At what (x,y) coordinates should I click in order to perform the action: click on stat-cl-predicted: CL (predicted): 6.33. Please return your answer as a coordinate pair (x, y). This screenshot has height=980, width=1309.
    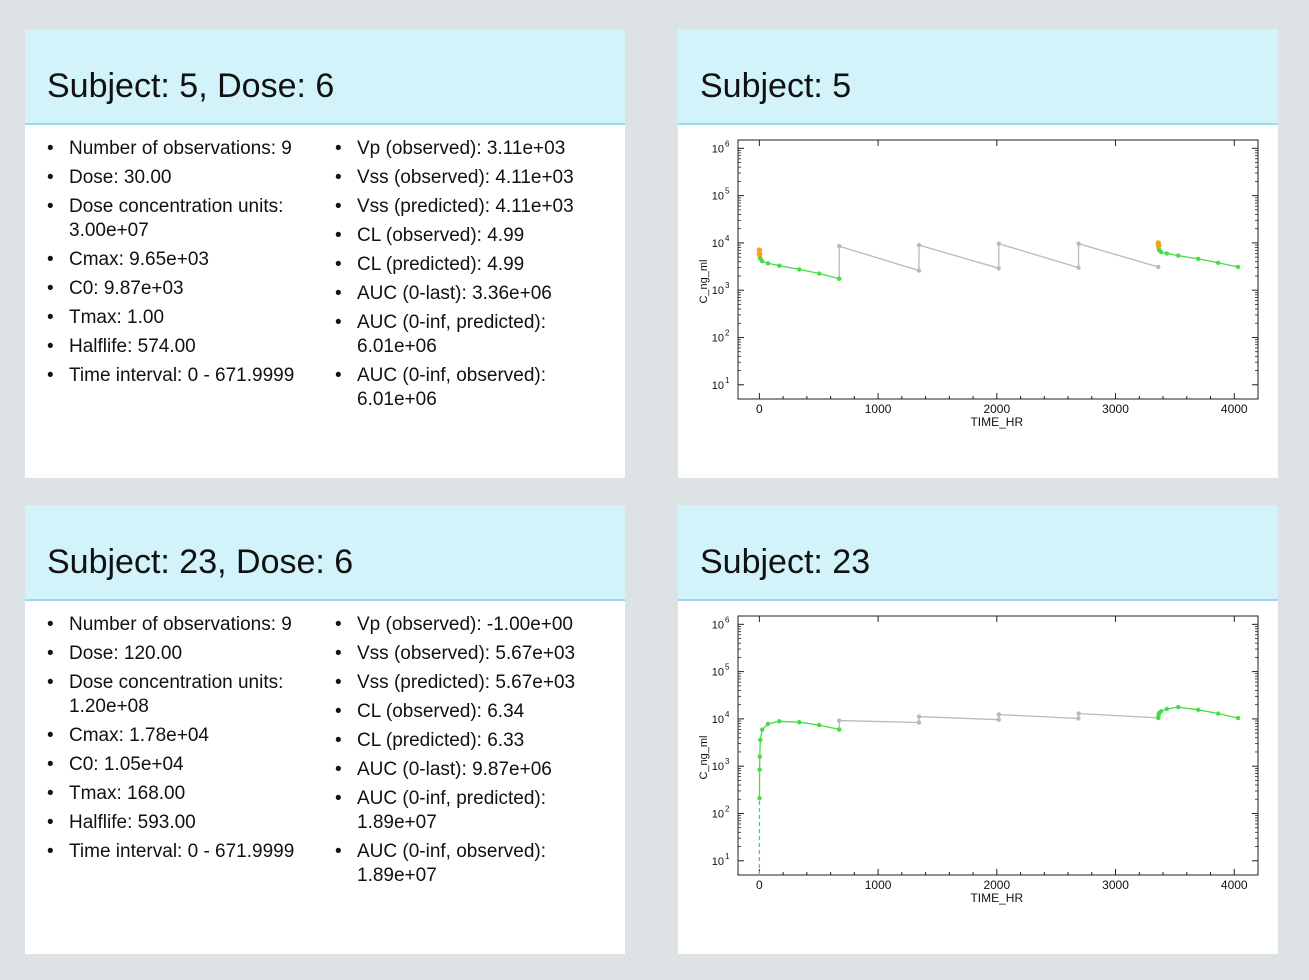
    Looking at the image, I should click on (455, 741).